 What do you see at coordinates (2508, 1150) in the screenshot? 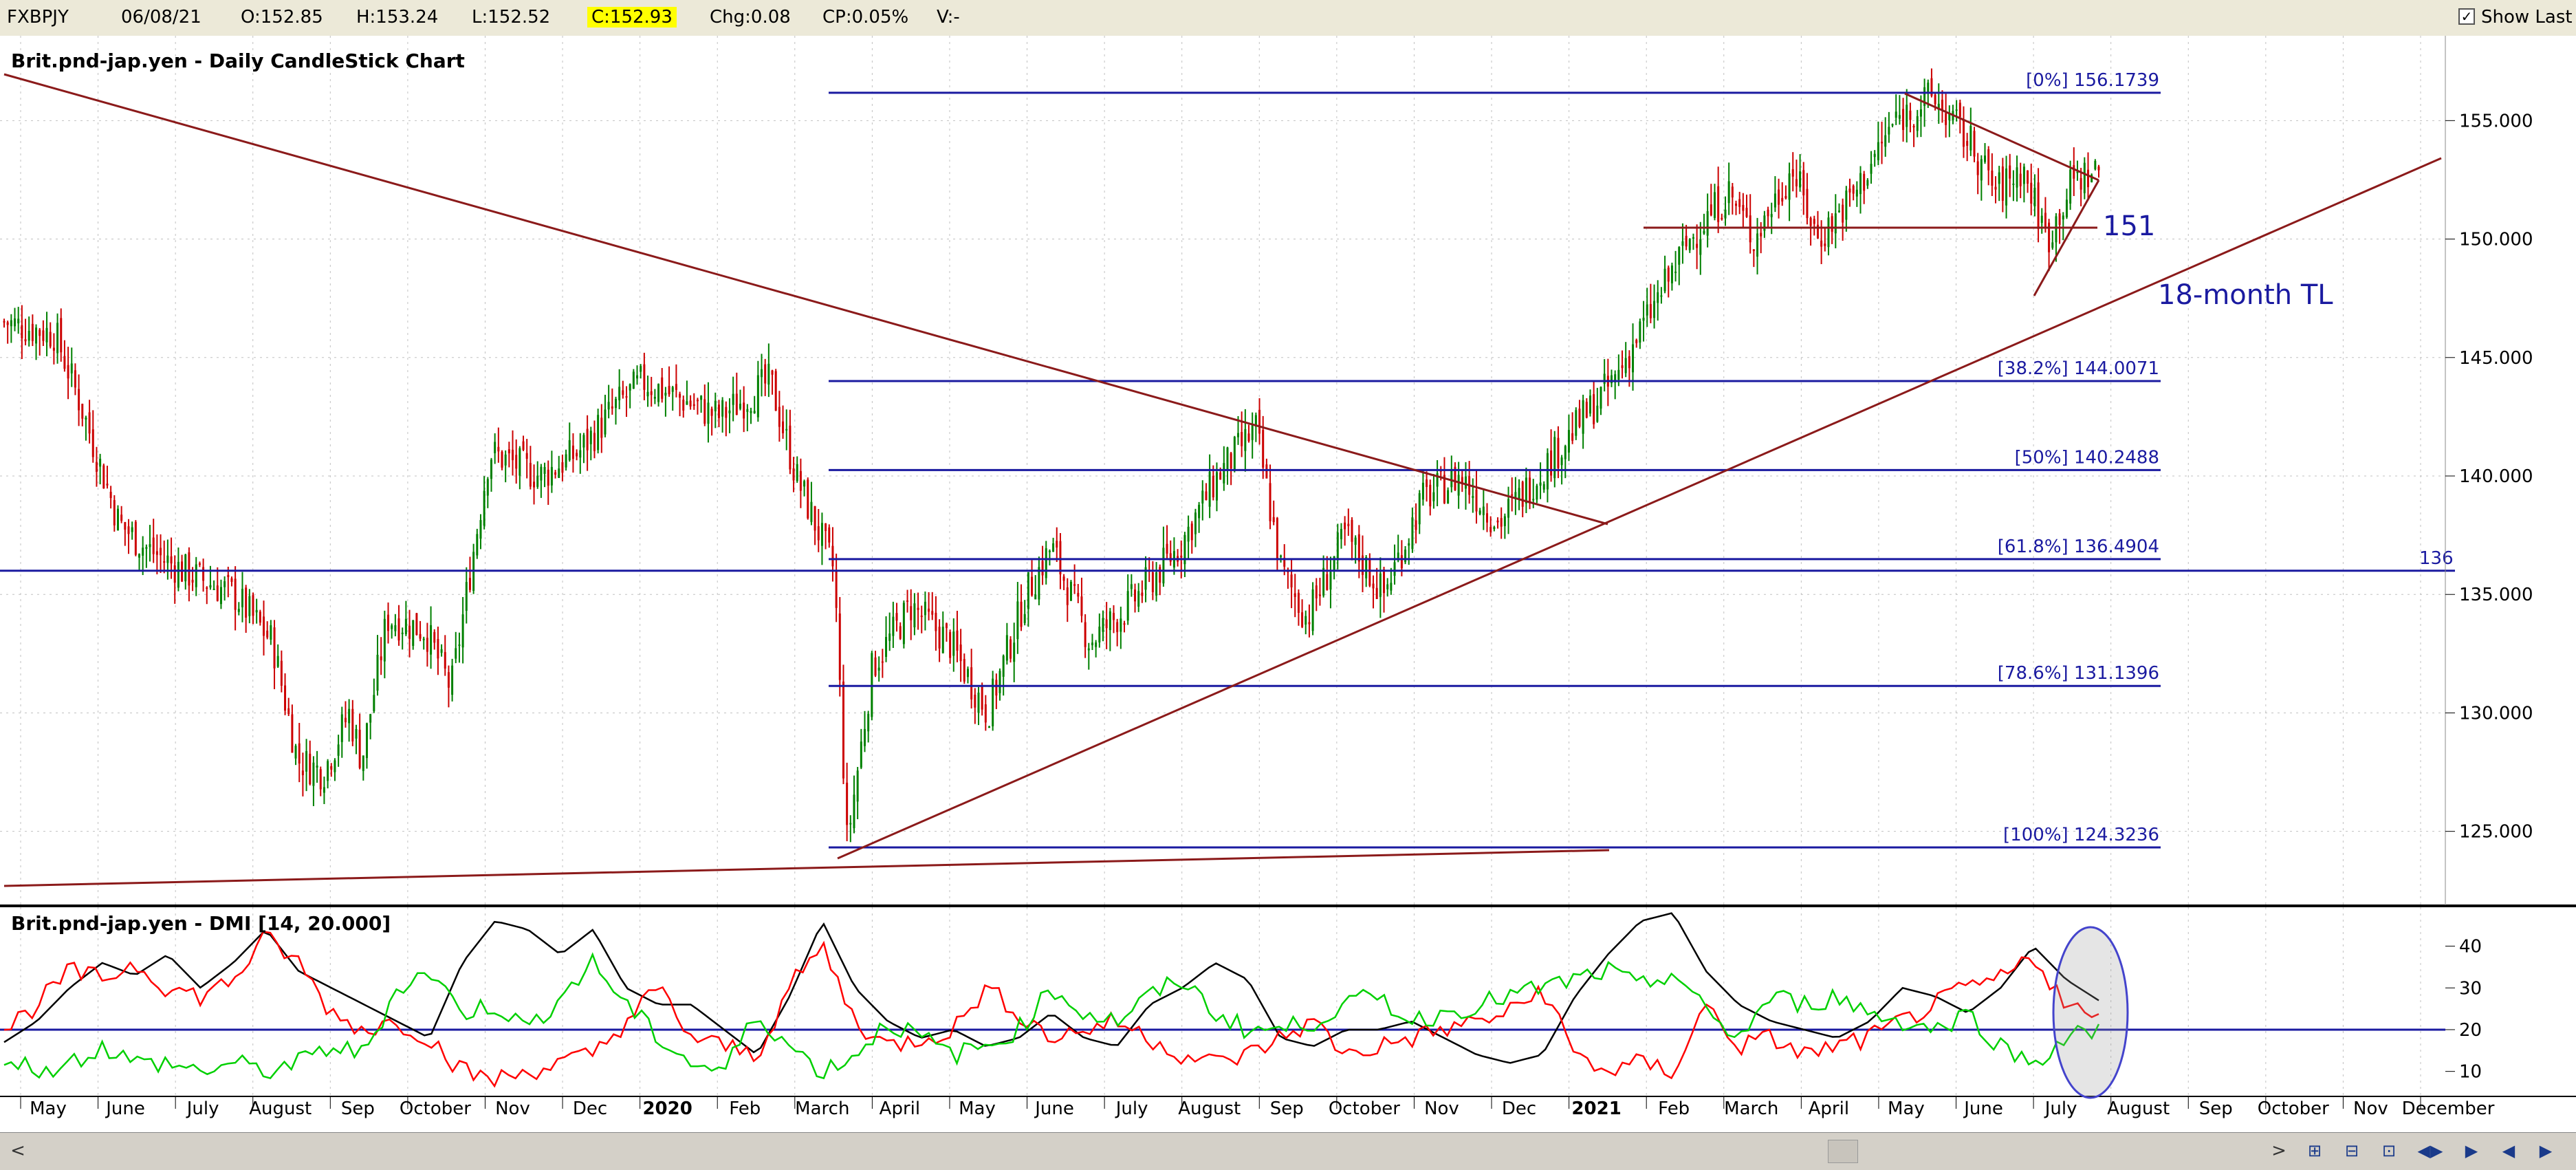
I see `step-back-icon: ◀` at bounding box center [2508, 1150].